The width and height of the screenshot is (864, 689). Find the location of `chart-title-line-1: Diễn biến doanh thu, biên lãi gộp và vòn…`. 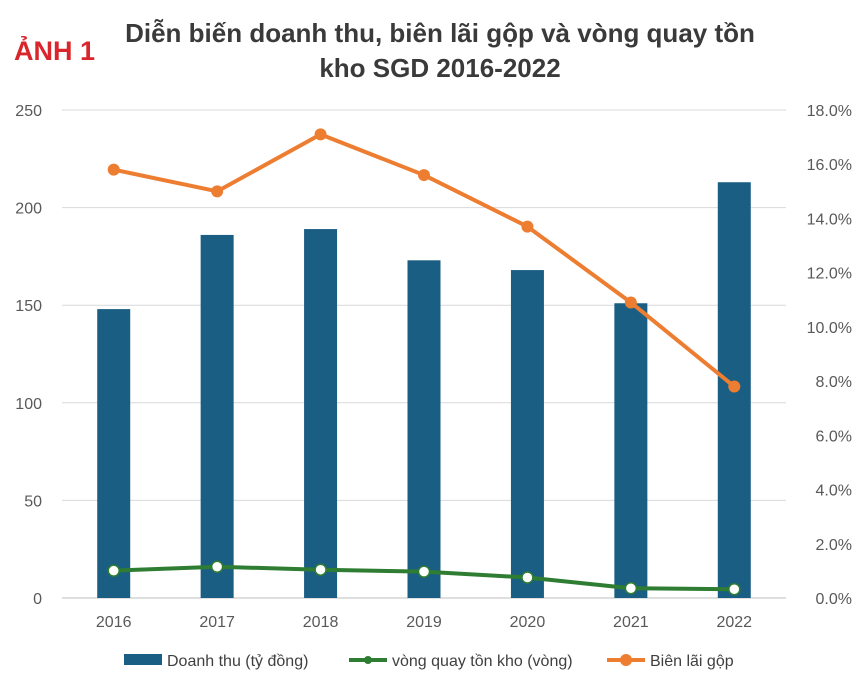

chart-title-line-1: Diễn biến doanh thu, biên lãi gộp và vòn… is located at coordinates (440, 33).